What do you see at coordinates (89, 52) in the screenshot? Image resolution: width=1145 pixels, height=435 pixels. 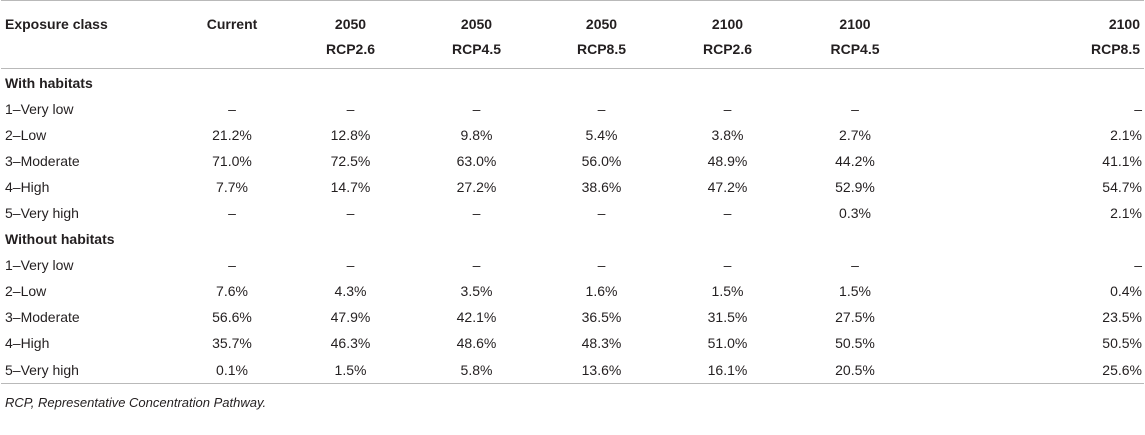 I see `header-exposure-class-line2` at bounding box center [89, 52].